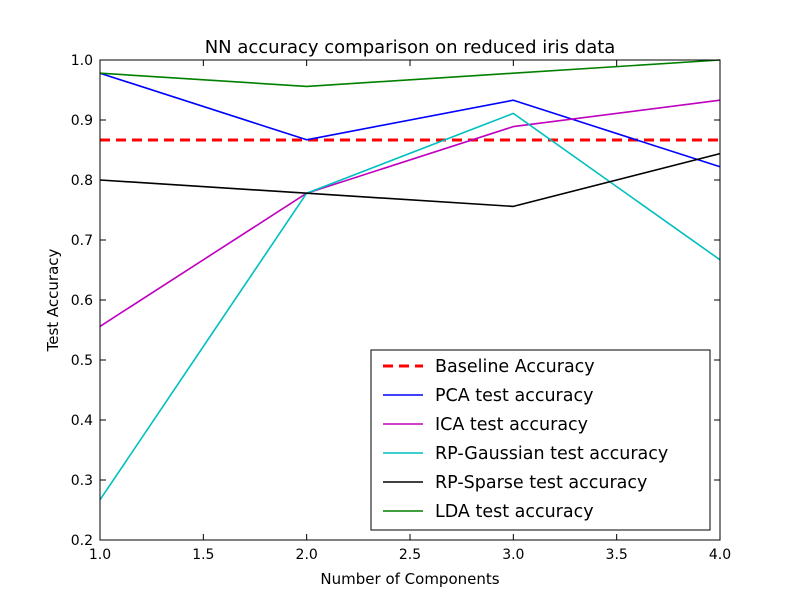 Image resolution: width=800 pixels, height=600 pixels. I want to click on y-tick-label-3: 0.5, so click(82, 361).